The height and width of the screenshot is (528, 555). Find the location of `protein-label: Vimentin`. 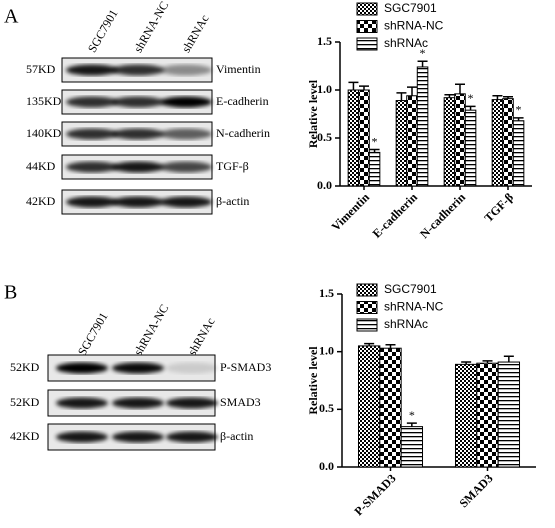

protein-label: Vimentin is located at coordinates (238, 69).